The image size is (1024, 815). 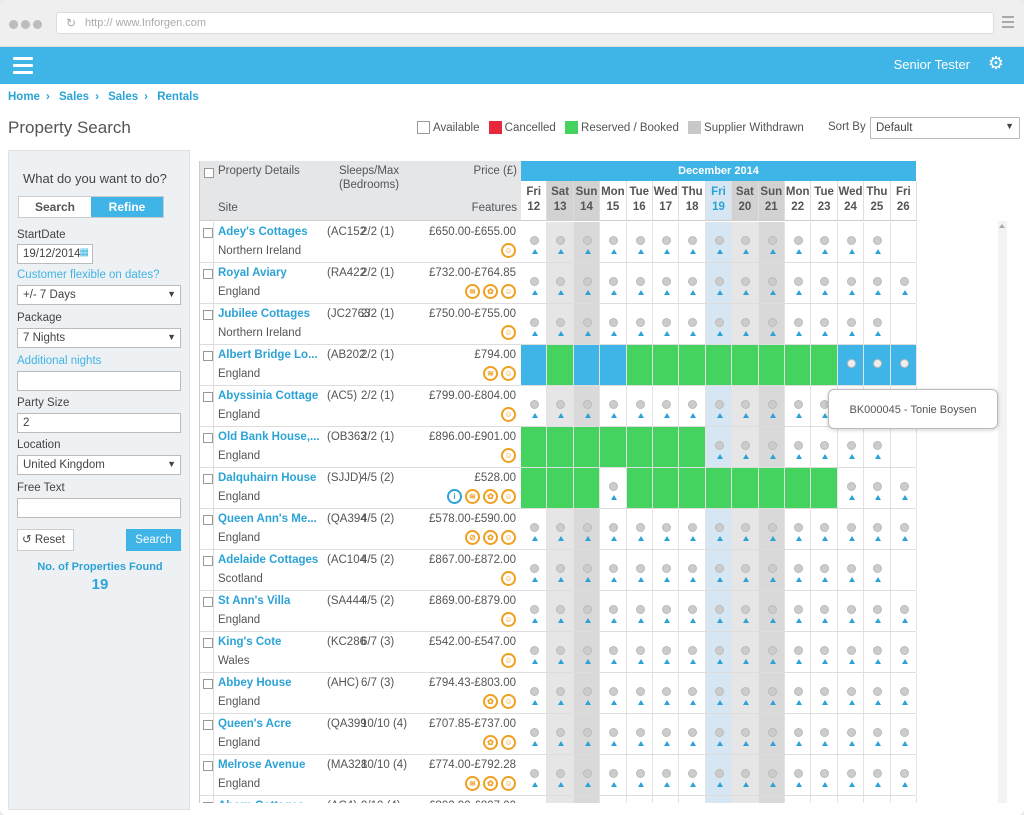 I want to click on breadcrumb-home: Home, so click(x=24, y=97).